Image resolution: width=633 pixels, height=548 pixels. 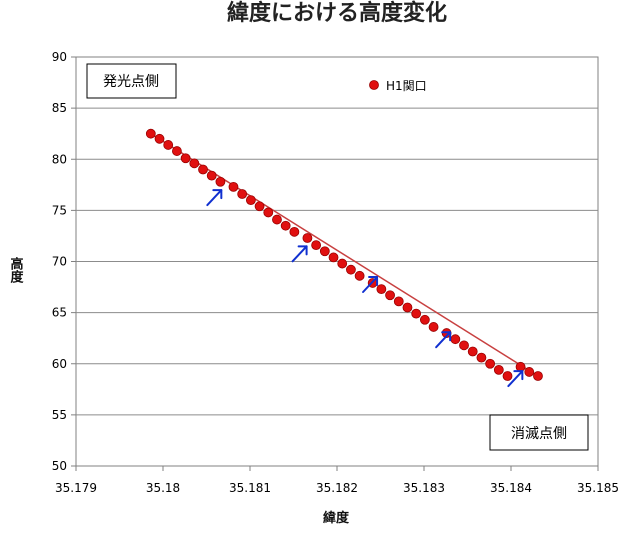 What do you see at coordinates (59, 466) in the screenshot?
I see `y-tick-label: 50` at bounding box center [59, 466].